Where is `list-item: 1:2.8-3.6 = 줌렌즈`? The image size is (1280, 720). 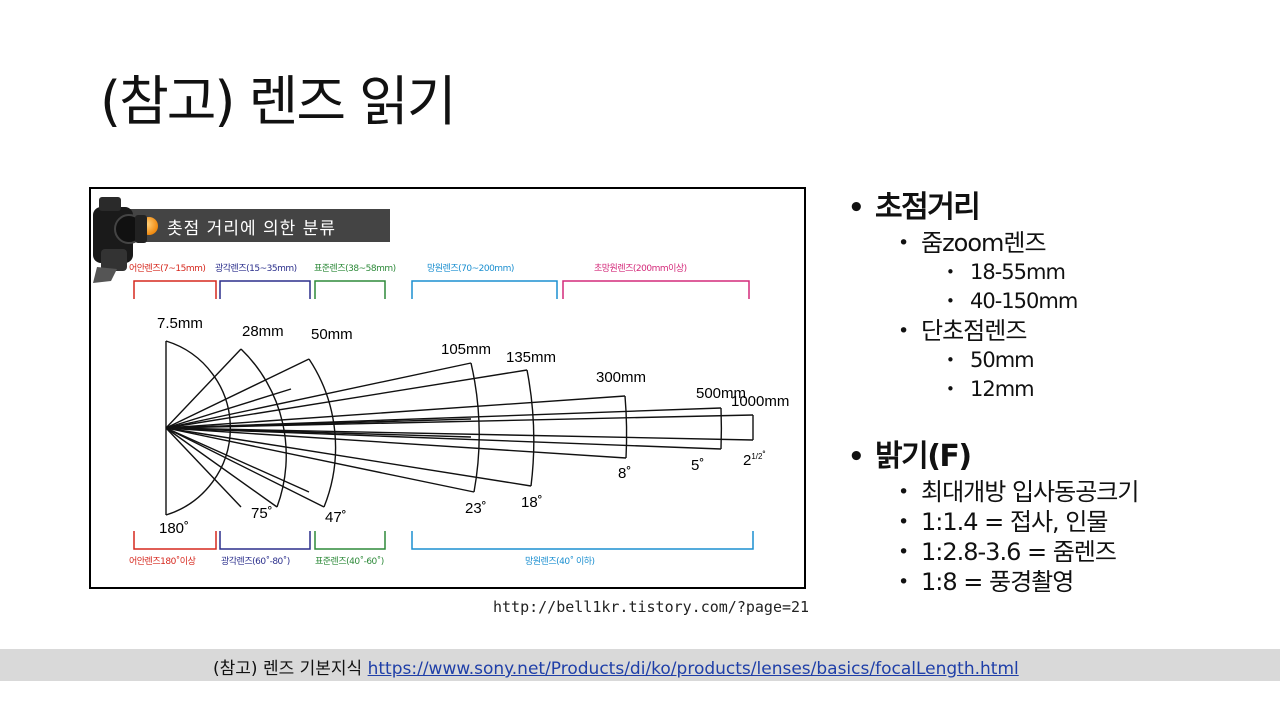
list-item: 1:2.8-3.6 = 줌렌즈 is located at coordinates (1058, 552).